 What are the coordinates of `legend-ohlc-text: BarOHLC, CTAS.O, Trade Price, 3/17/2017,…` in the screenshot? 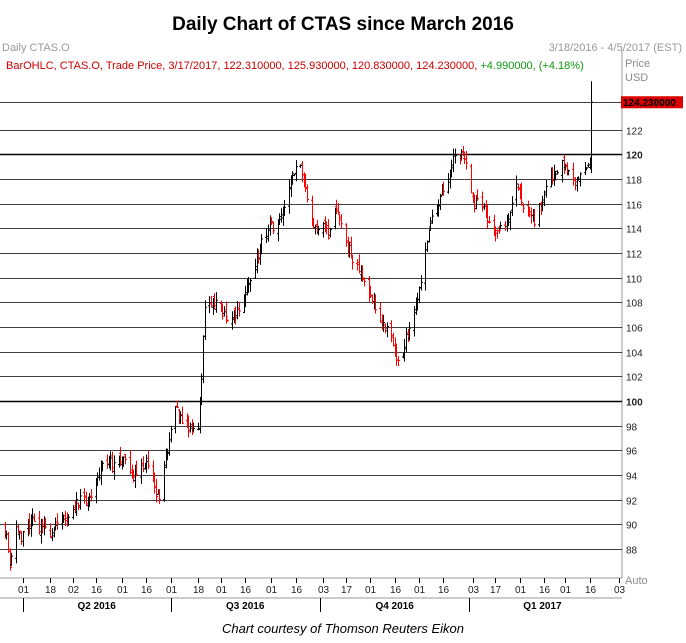 It's located at (242, 66).